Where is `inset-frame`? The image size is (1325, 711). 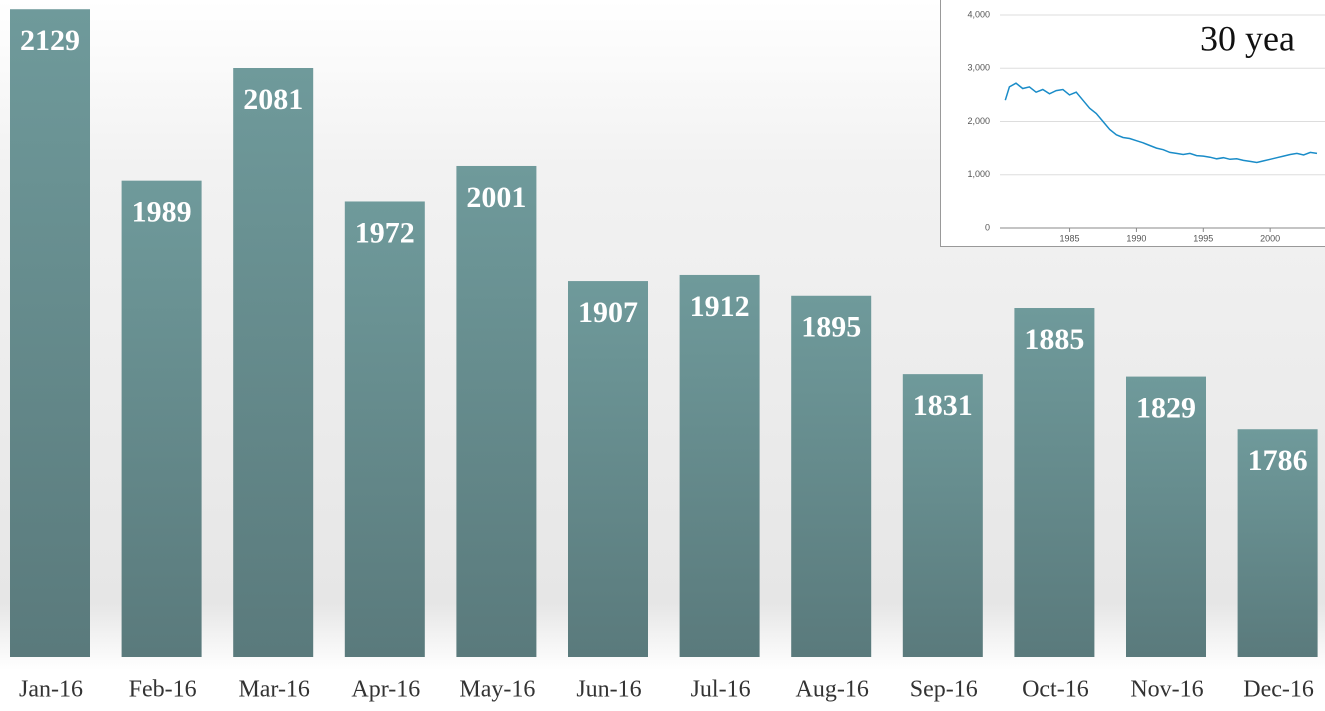
inset-frame is located at coordinates (1132, 123).